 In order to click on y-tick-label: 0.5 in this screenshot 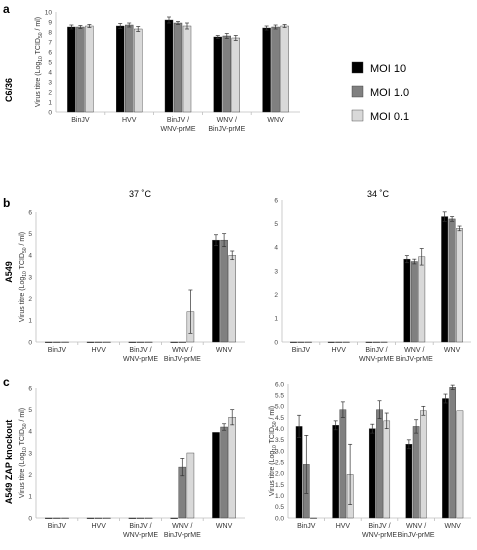, I will do `click(279, 507)`.